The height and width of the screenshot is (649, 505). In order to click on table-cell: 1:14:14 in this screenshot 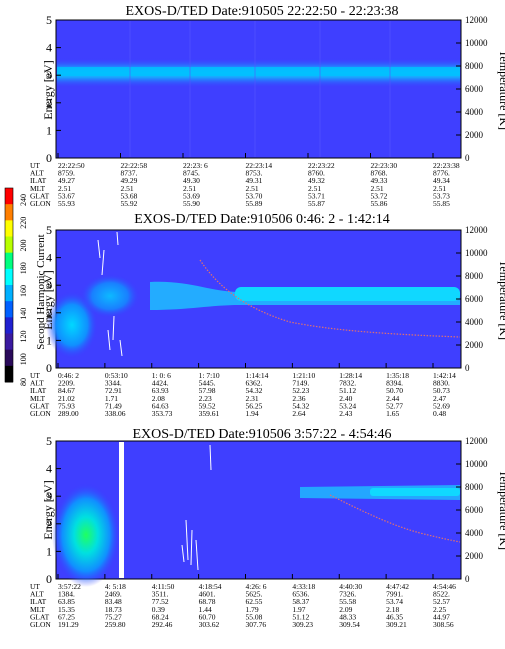, I will do `click(257, 375)`.